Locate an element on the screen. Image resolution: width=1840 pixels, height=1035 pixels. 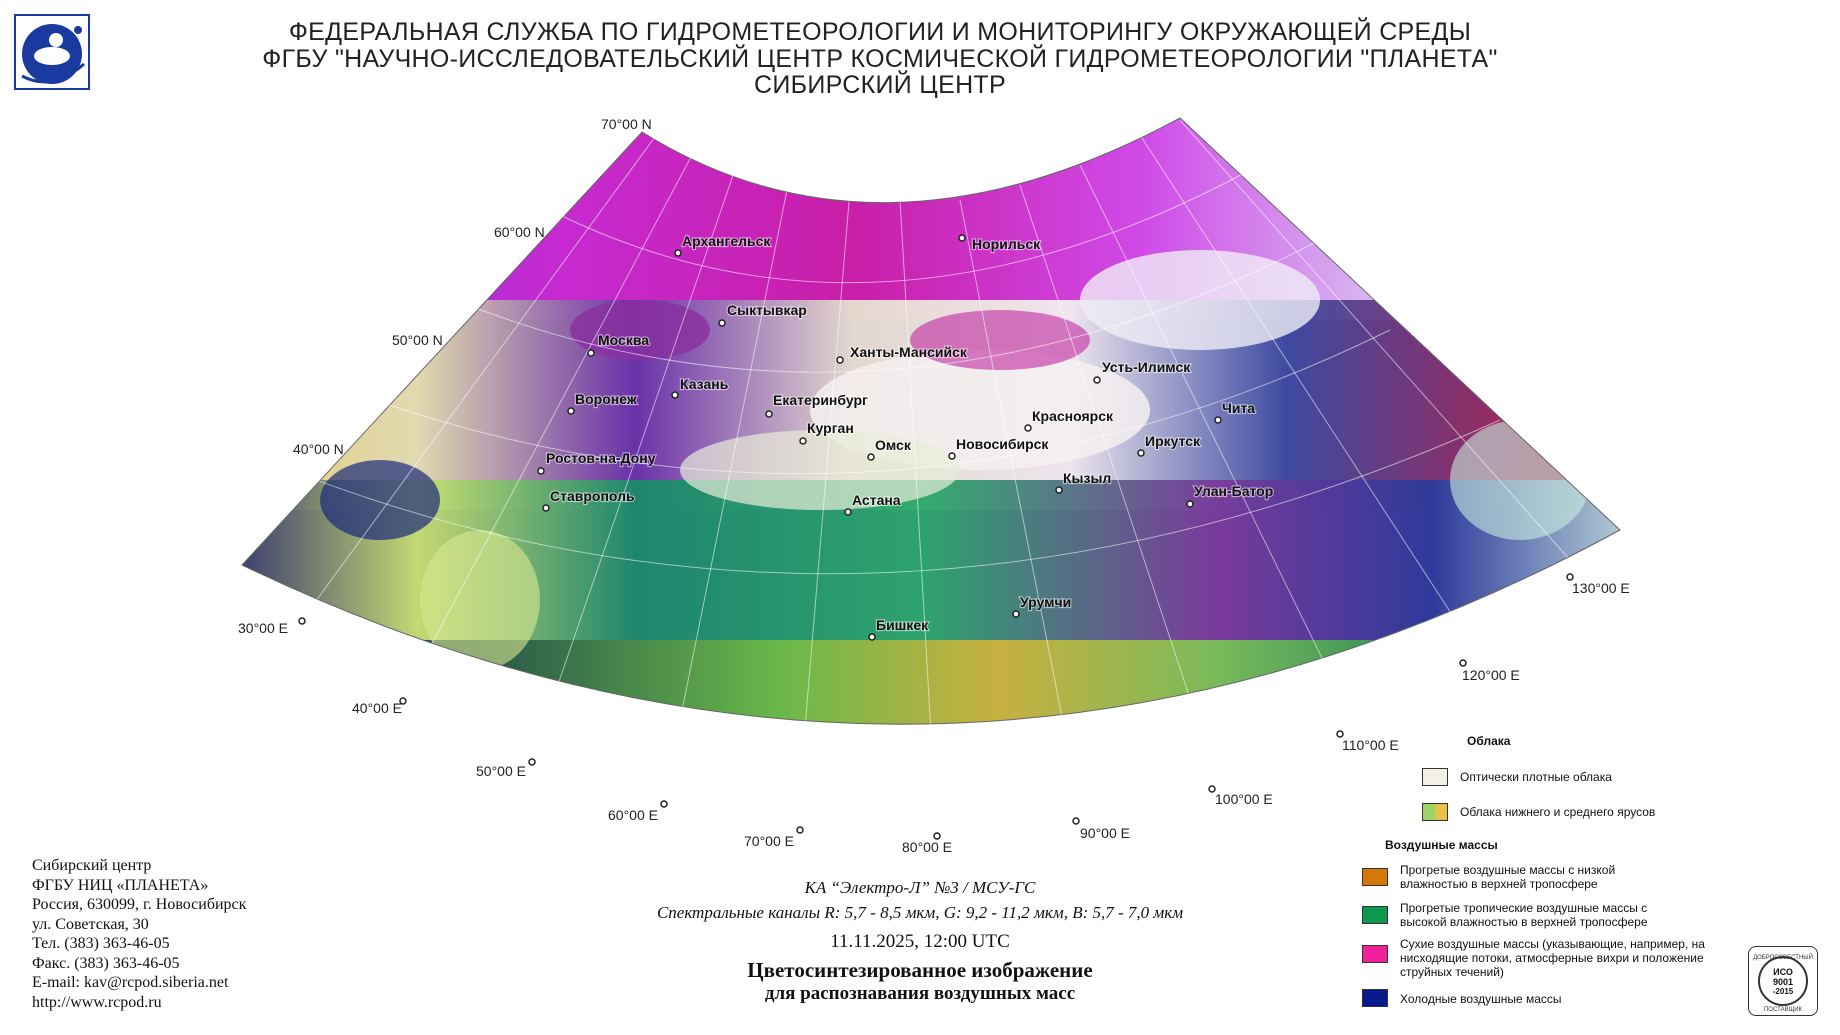
city-rostov: Ростов-на-Дону is located at coordinates (601, 458).